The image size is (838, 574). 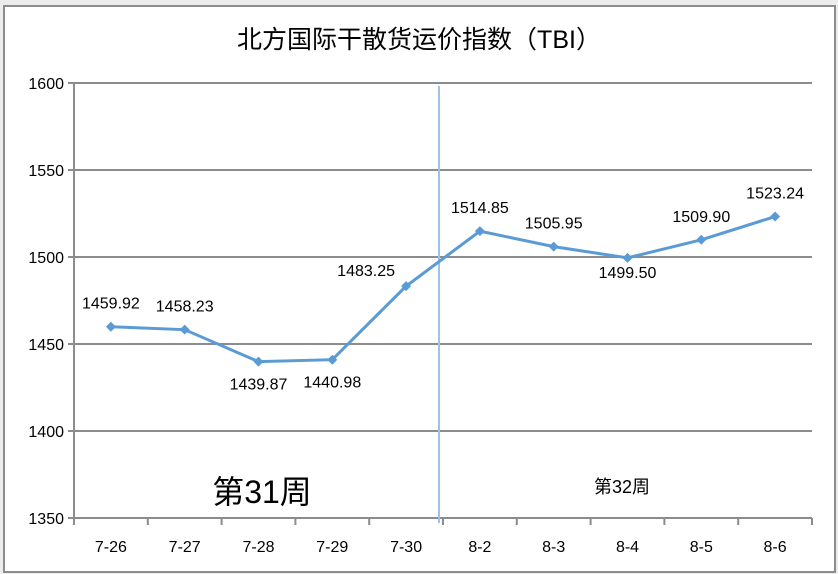 What do you see at coordinates (553, 547) in the screenshot?
I see `x-tick-label: 8-3` at bounding box center [553, 547].